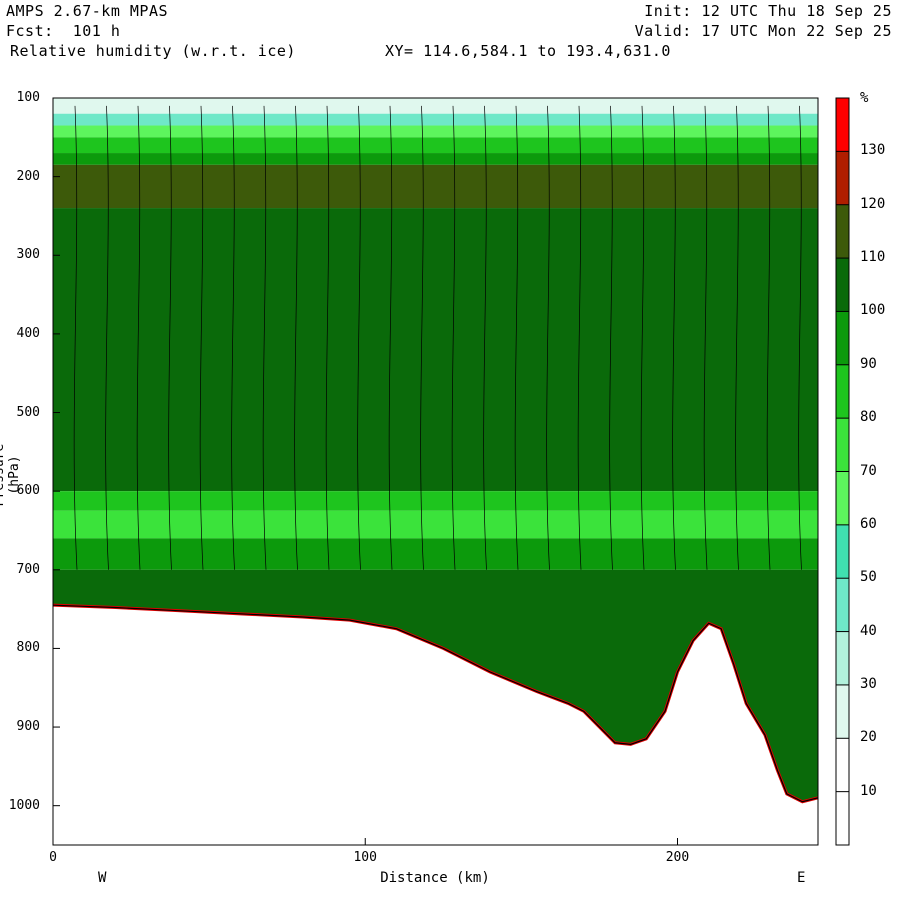 The height and width of the screenshot is (900, 900). What do you see at coordinates (868, 577) in the screenshot?
I see `colorbar-tick-label: 50` at bounding box center [868, 577].